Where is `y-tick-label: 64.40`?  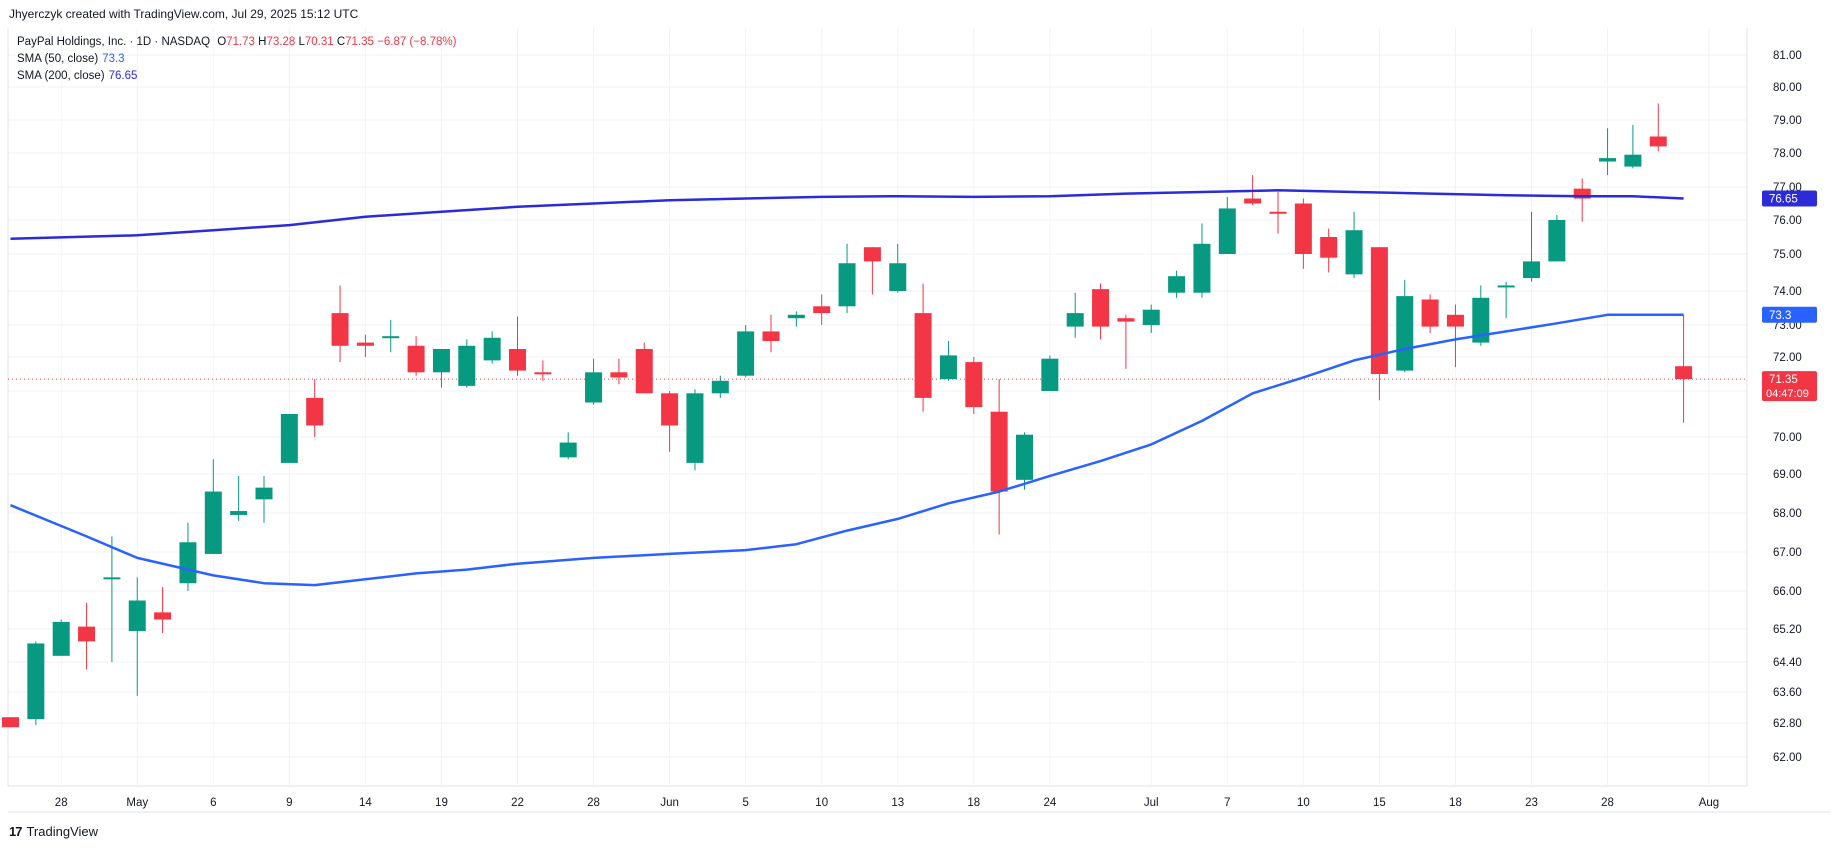
y-tick-label: 64.40 is located at coordinates (1787, 663).